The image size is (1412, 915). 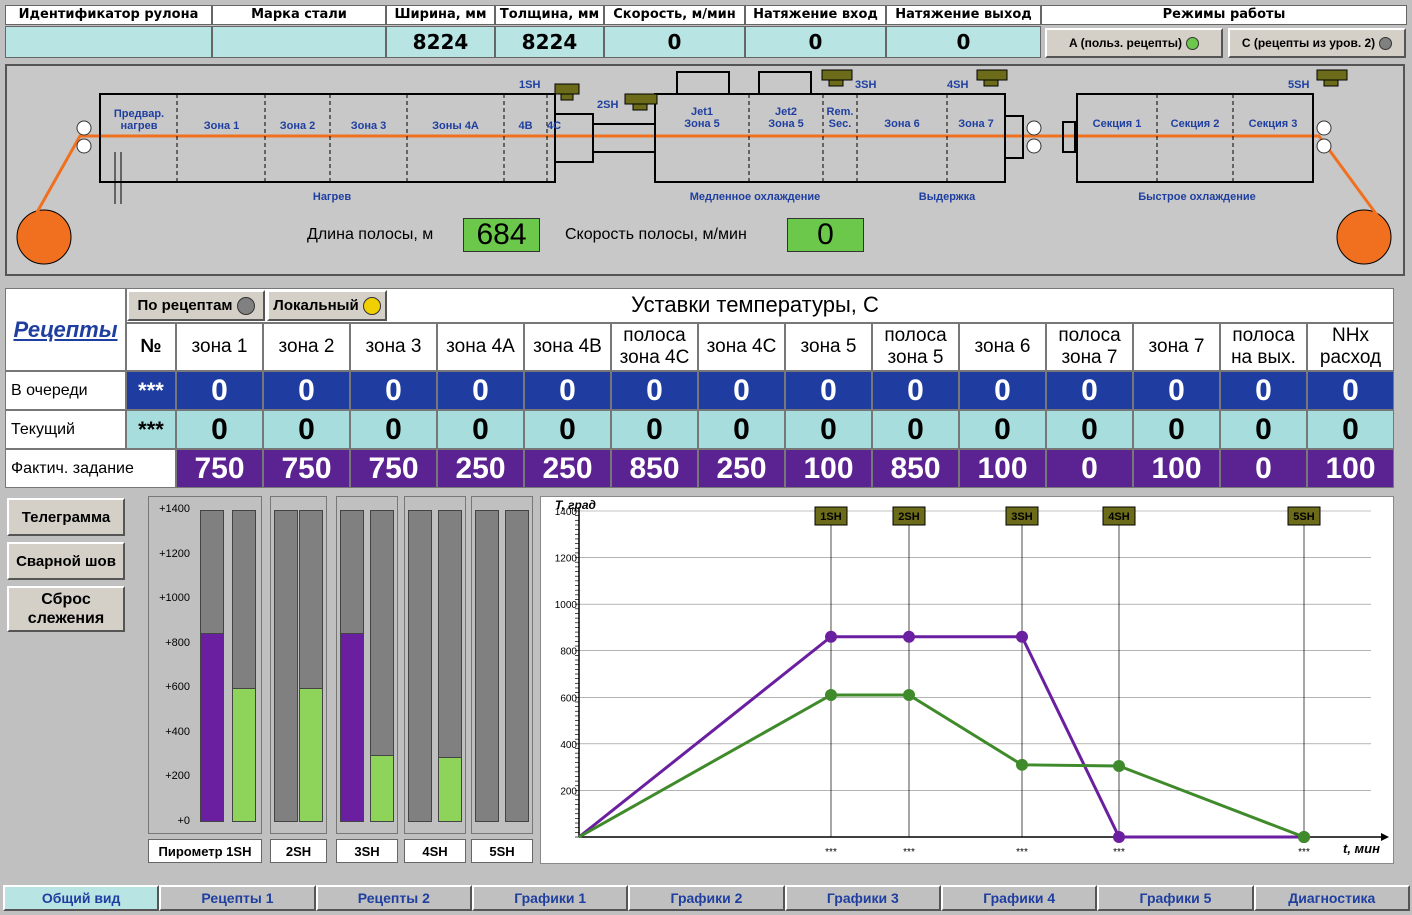 What do you see at coordinates (1002, 347) in the screenshot?
I see `col-header-10: зона 6` at bounding box center [1002, 347].